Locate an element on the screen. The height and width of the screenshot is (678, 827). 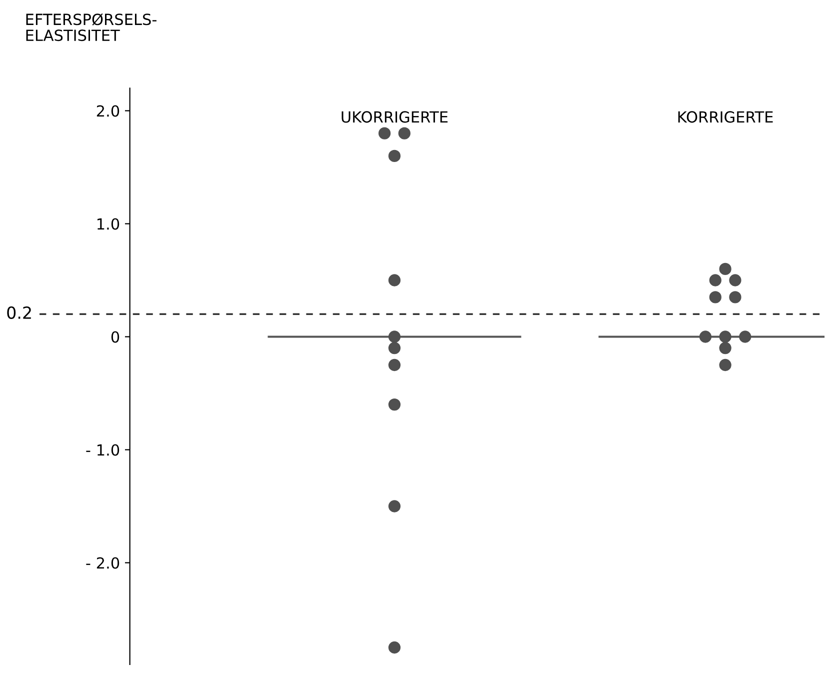
x-tick-label: KORRIGERTE is located at coordinates (725, 117).